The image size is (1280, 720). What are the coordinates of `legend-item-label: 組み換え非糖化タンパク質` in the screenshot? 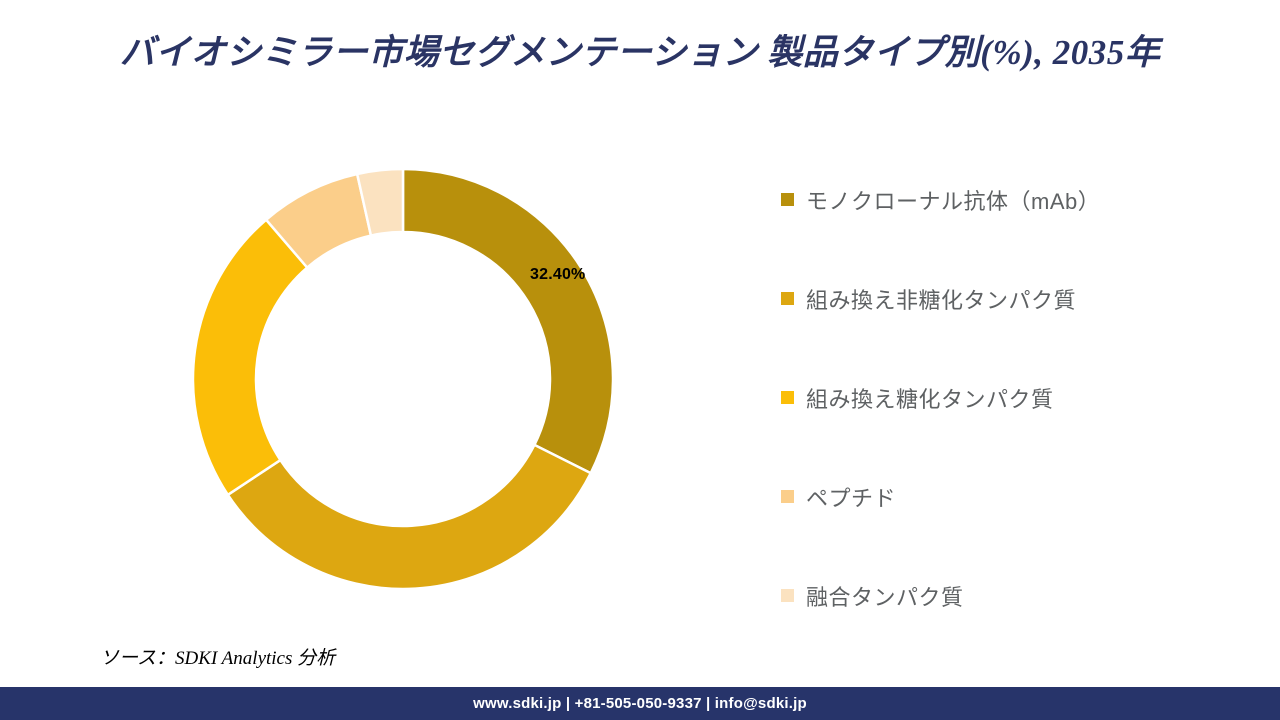 It's located at (941, 300).